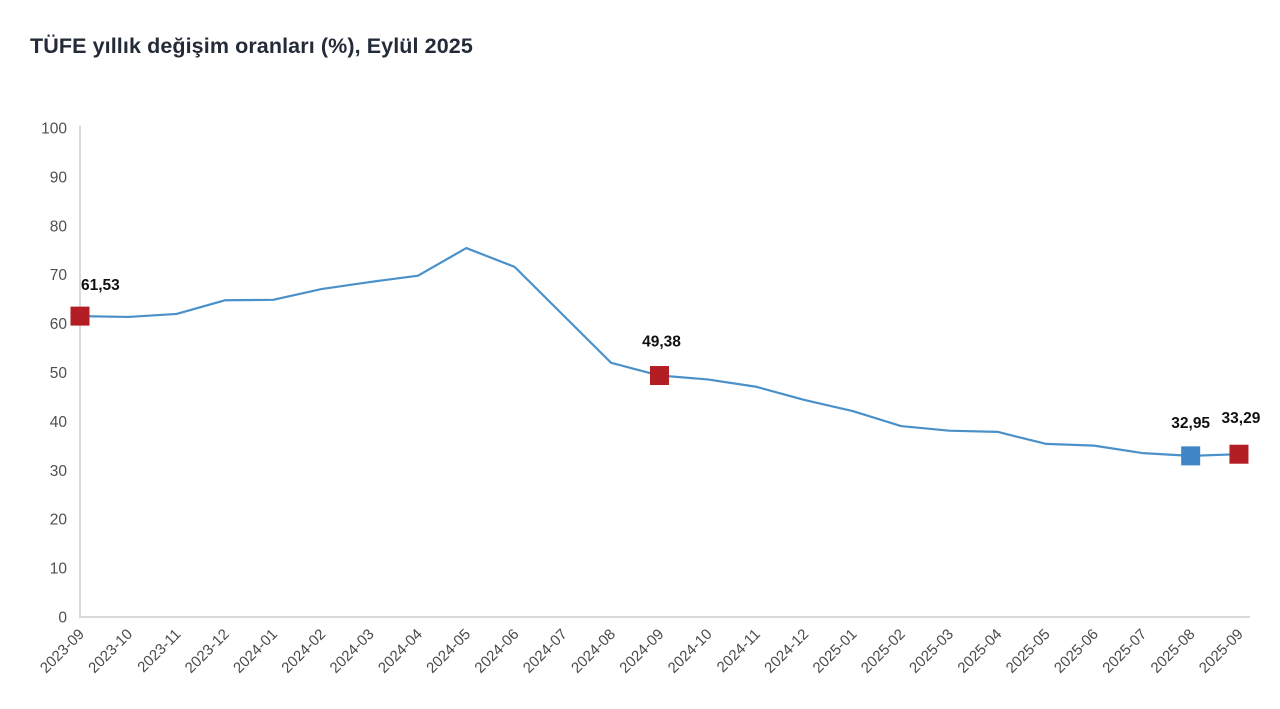 The width and height of the screenshot is (1280, 709). I want to click on x-axis-tick-label: 2024-12, so click(786, 651).